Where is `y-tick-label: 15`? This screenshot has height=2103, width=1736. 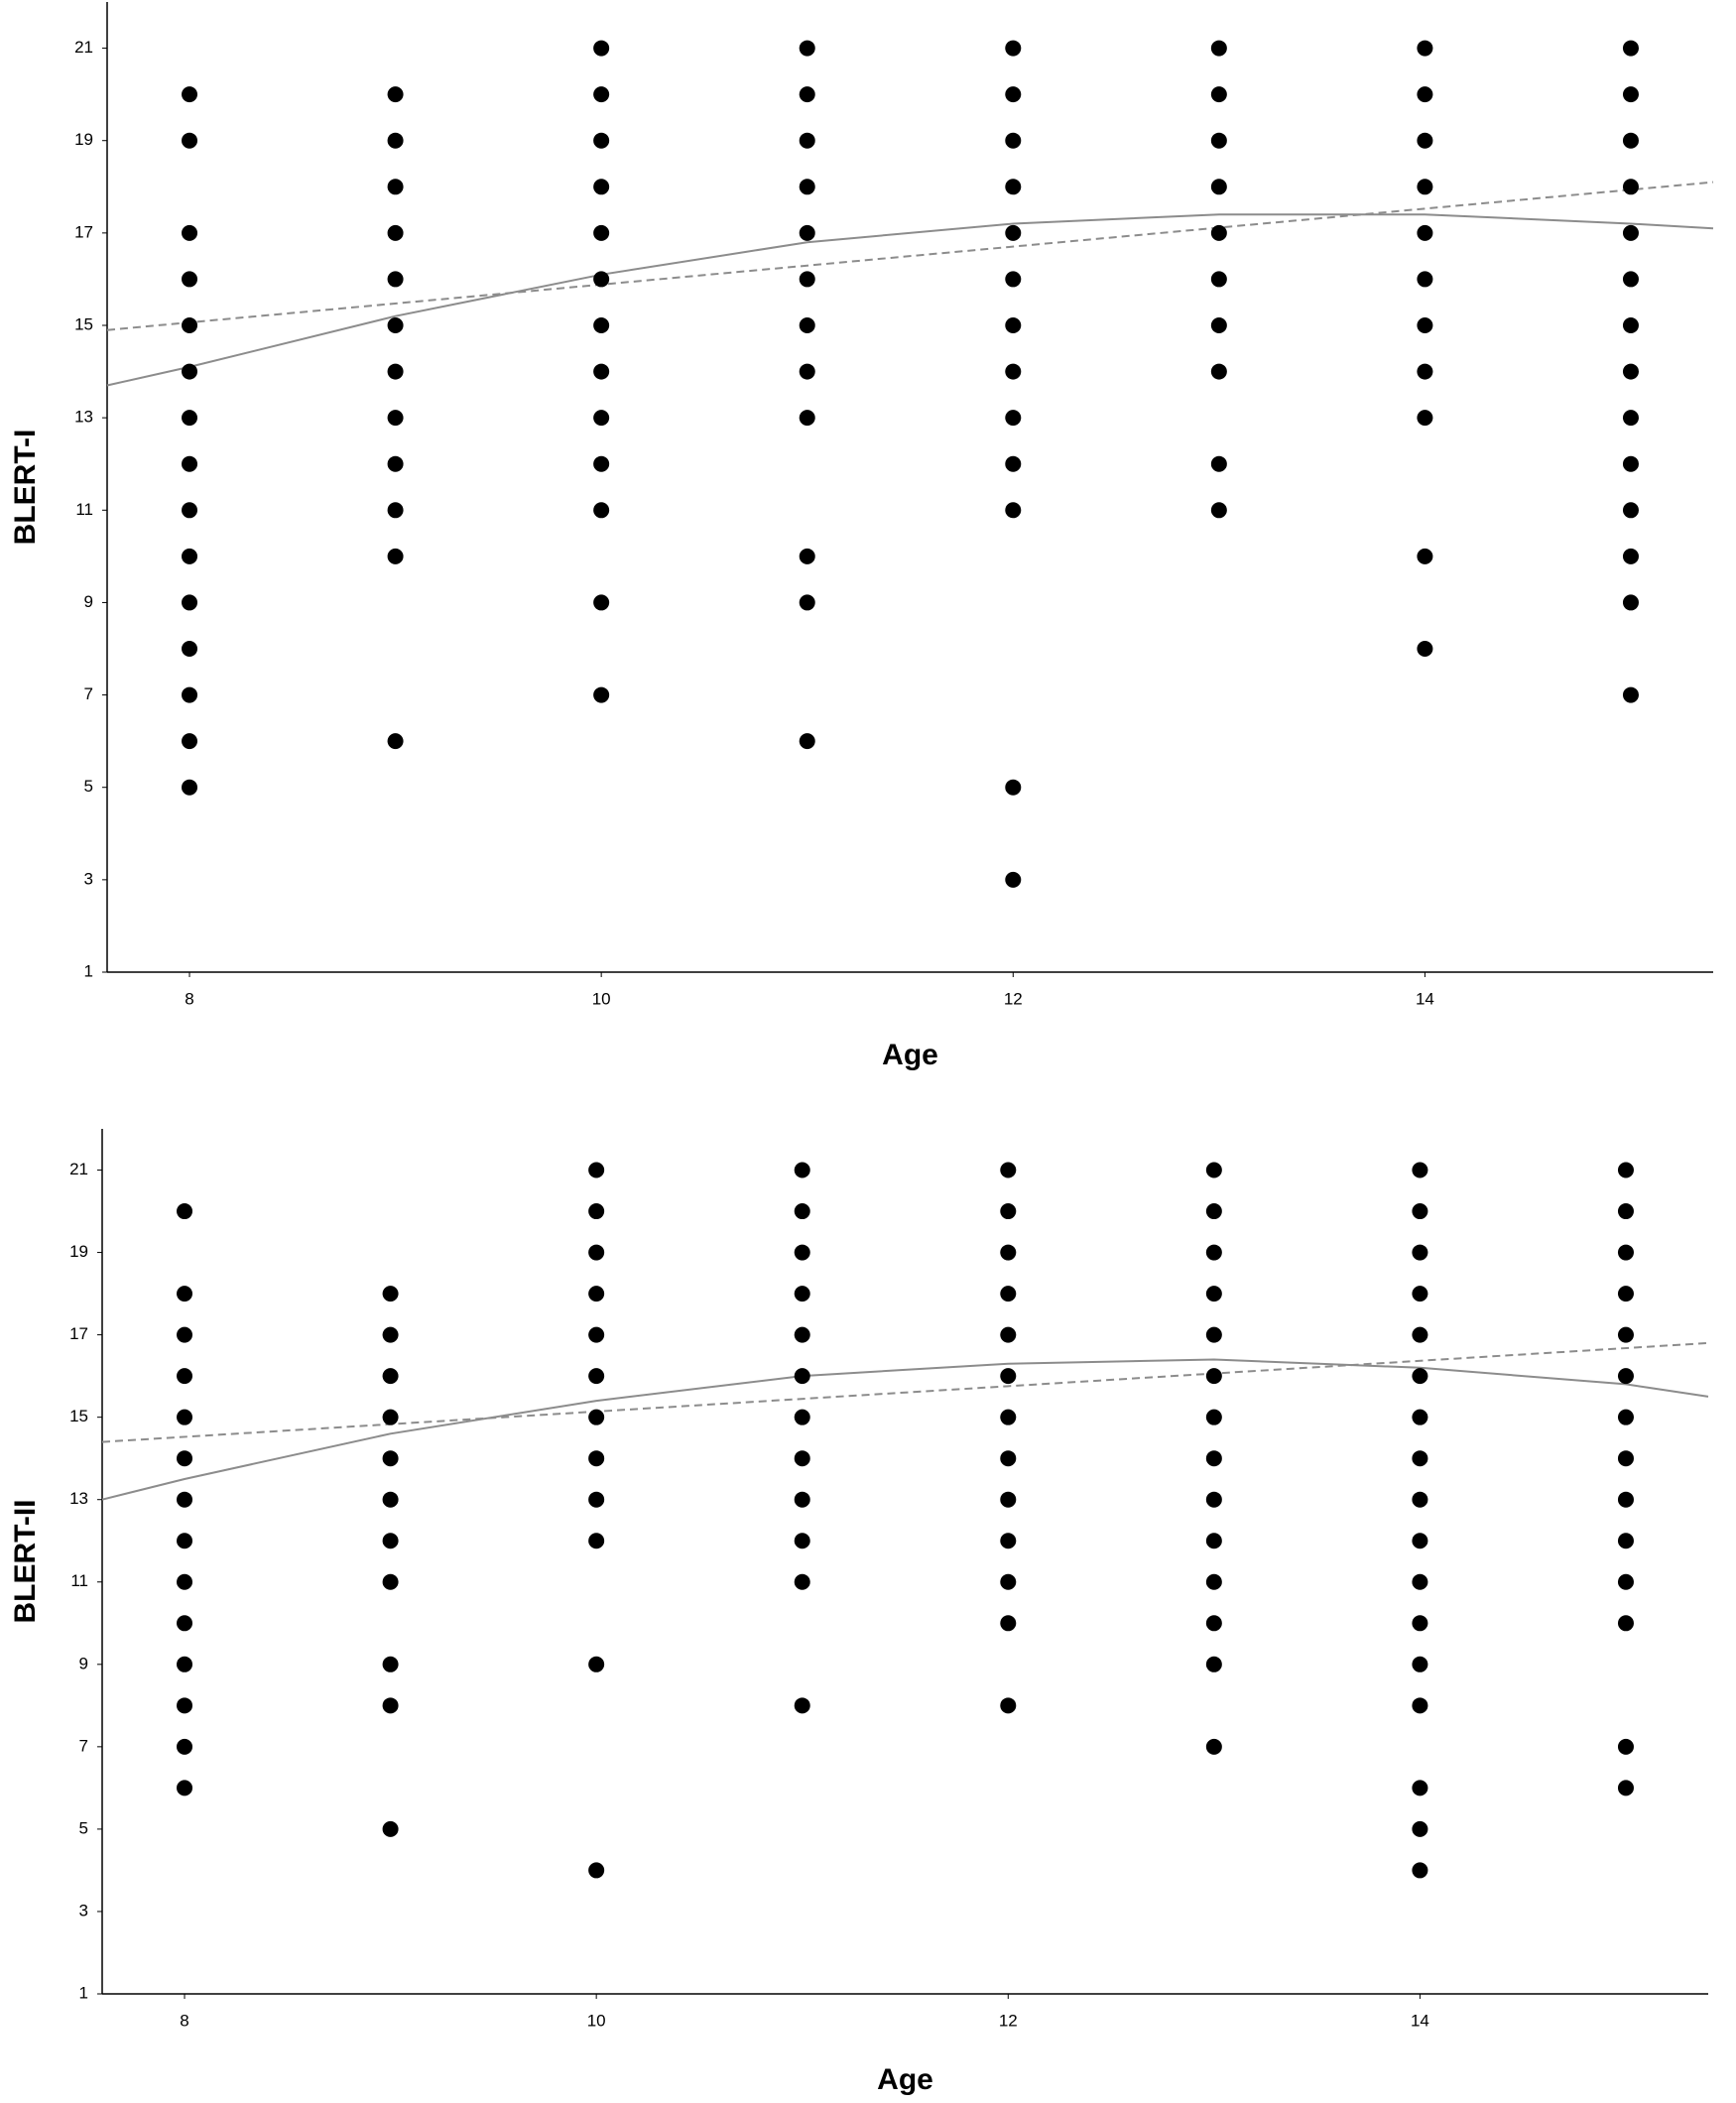
y-tick-label: 15 is located at coordinates (78, 1416).